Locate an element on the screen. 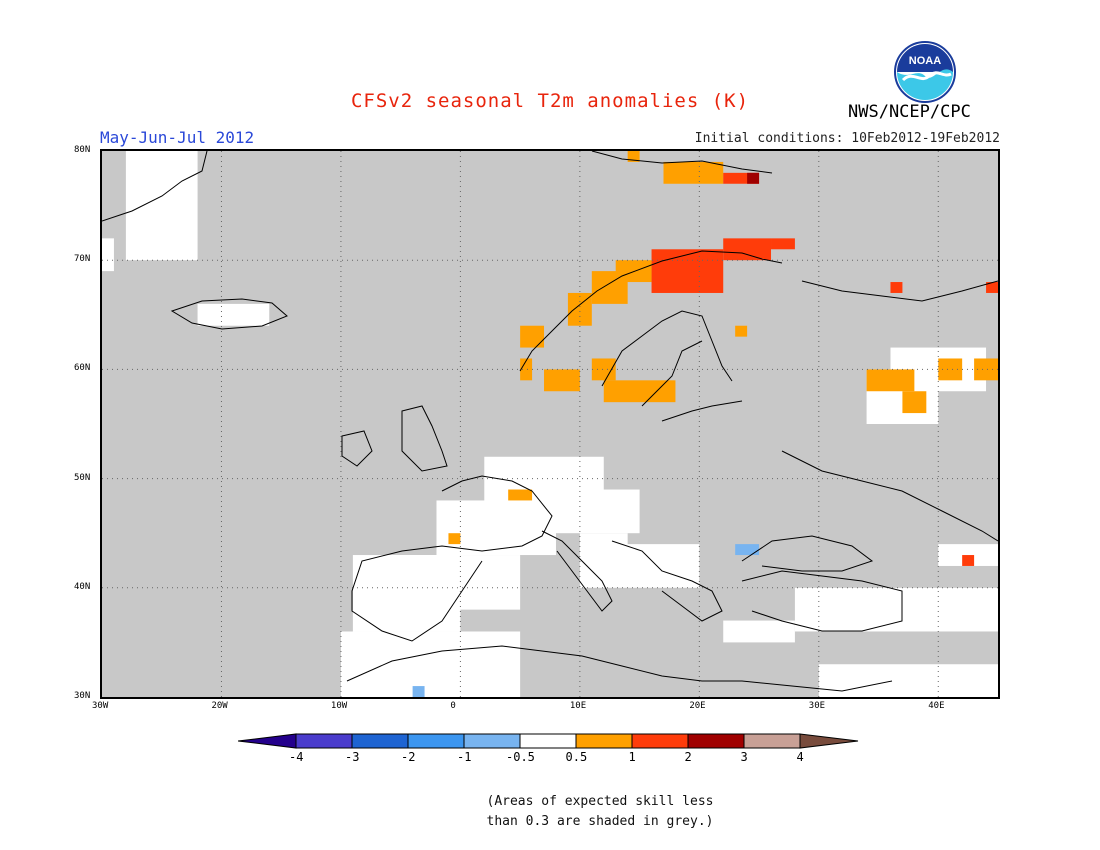  lat-tick-label: 60N is located at coordinates (82, 368).